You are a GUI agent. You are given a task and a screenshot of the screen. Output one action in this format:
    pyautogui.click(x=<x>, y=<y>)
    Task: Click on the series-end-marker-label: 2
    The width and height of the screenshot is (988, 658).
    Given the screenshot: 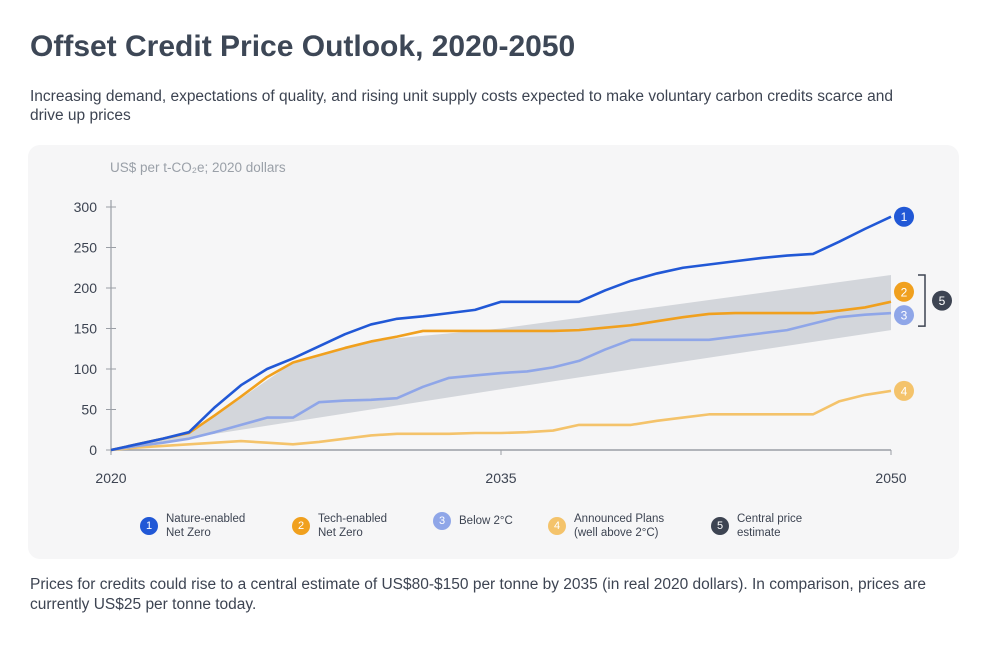 What is the action you would take?
    pyautogui.click(x=904, y=292)
    